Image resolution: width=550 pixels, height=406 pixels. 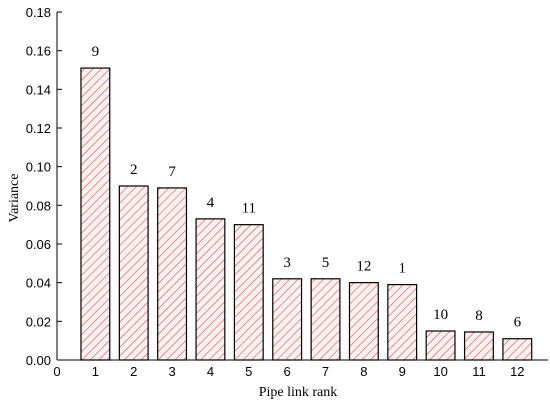 What do you see at coordinates (248, 371) in the screenshot?
I see `x-tick-label: 5` at bounding box center [248, 371].